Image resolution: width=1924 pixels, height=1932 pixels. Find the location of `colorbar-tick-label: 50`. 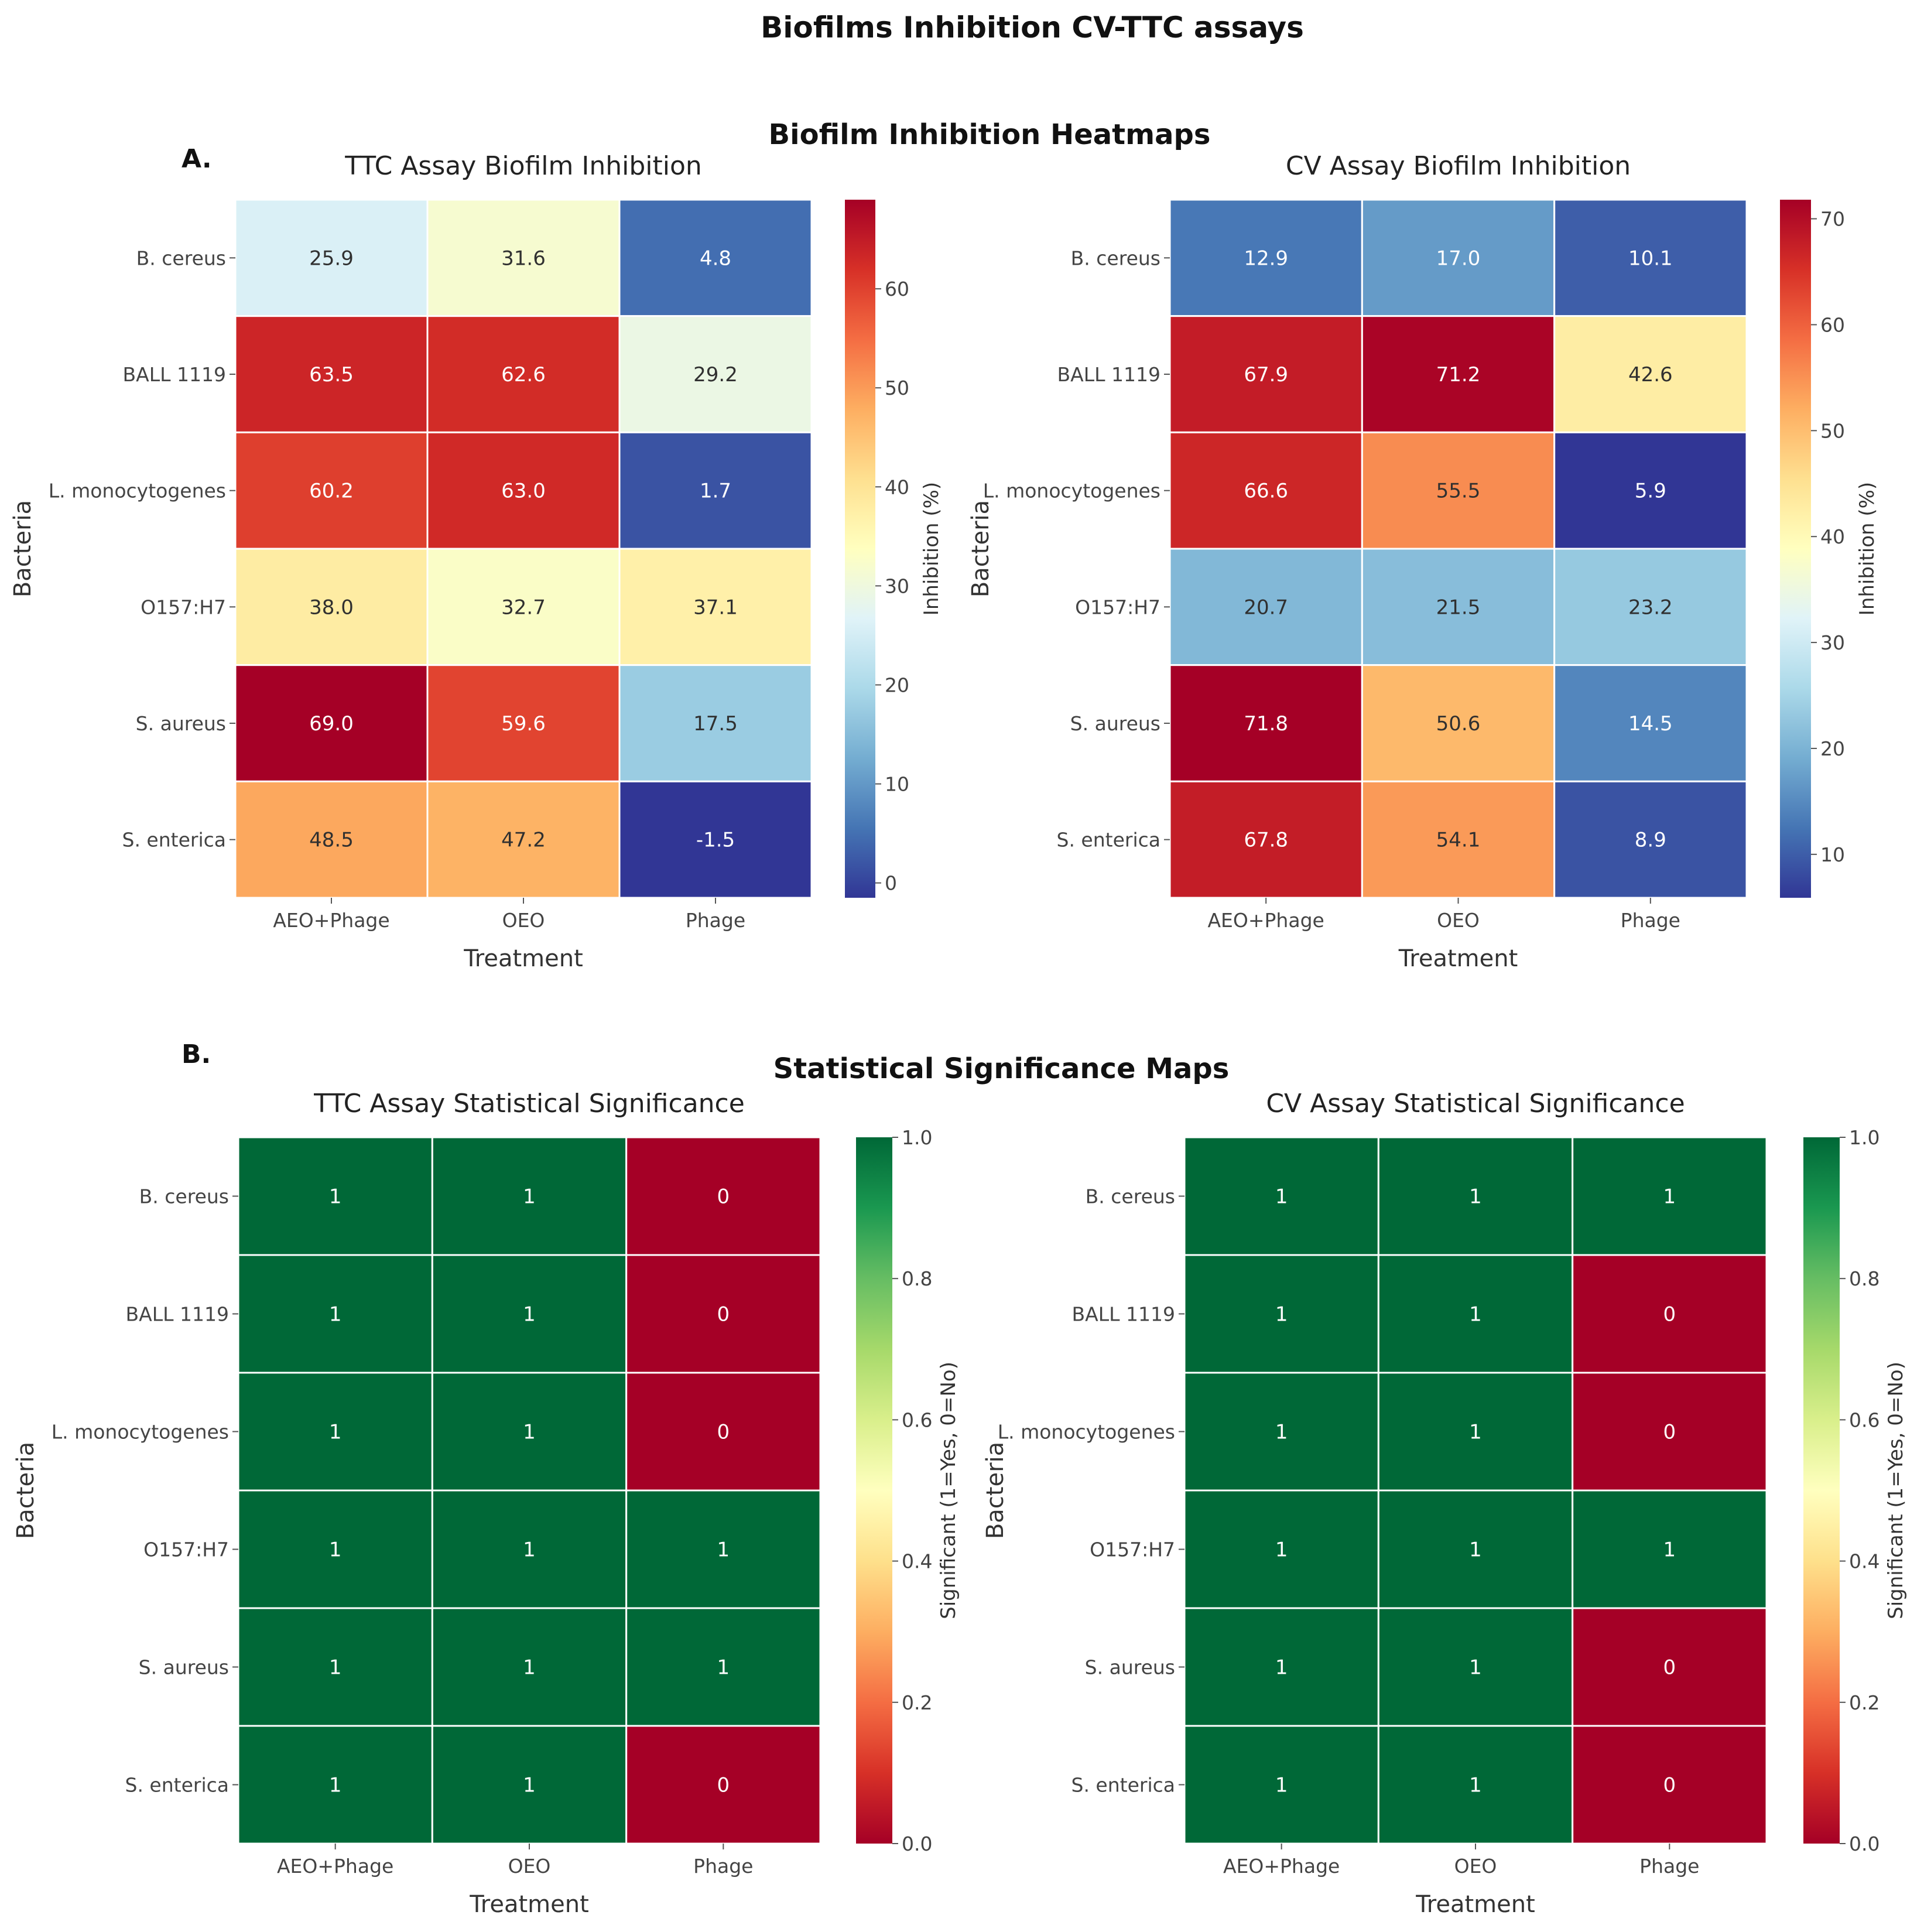

colorbar-tick-label: 50 is located at coordinates (1832, 430).